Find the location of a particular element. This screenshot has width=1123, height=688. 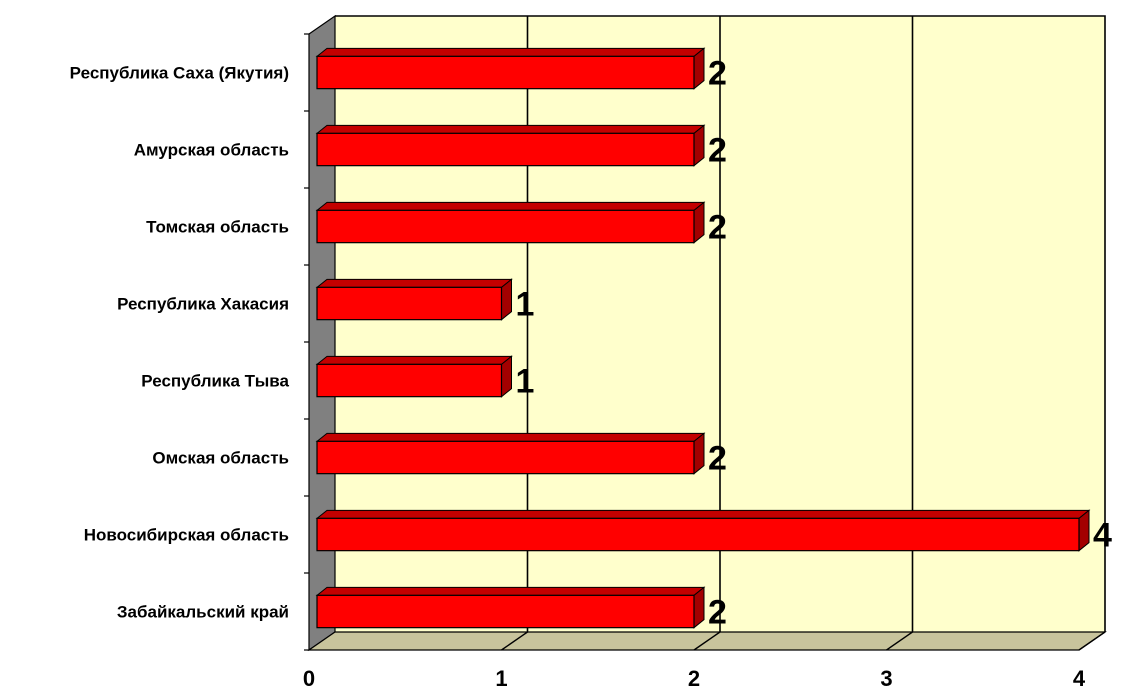

category-label: Новосибирская область is located at coordinates (186, 535).